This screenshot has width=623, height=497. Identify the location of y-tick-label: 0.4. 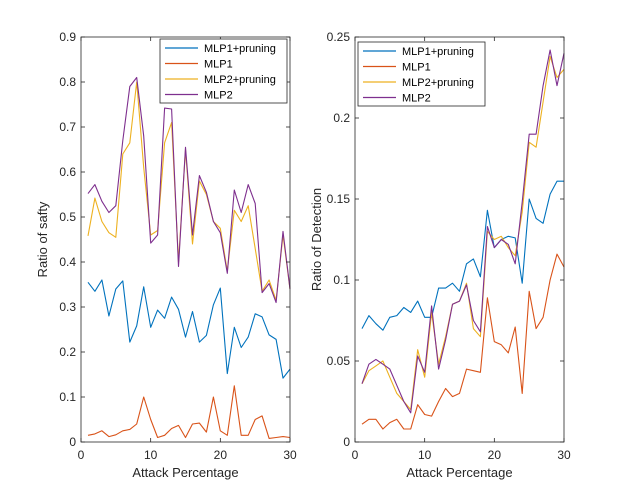
(67, 262).